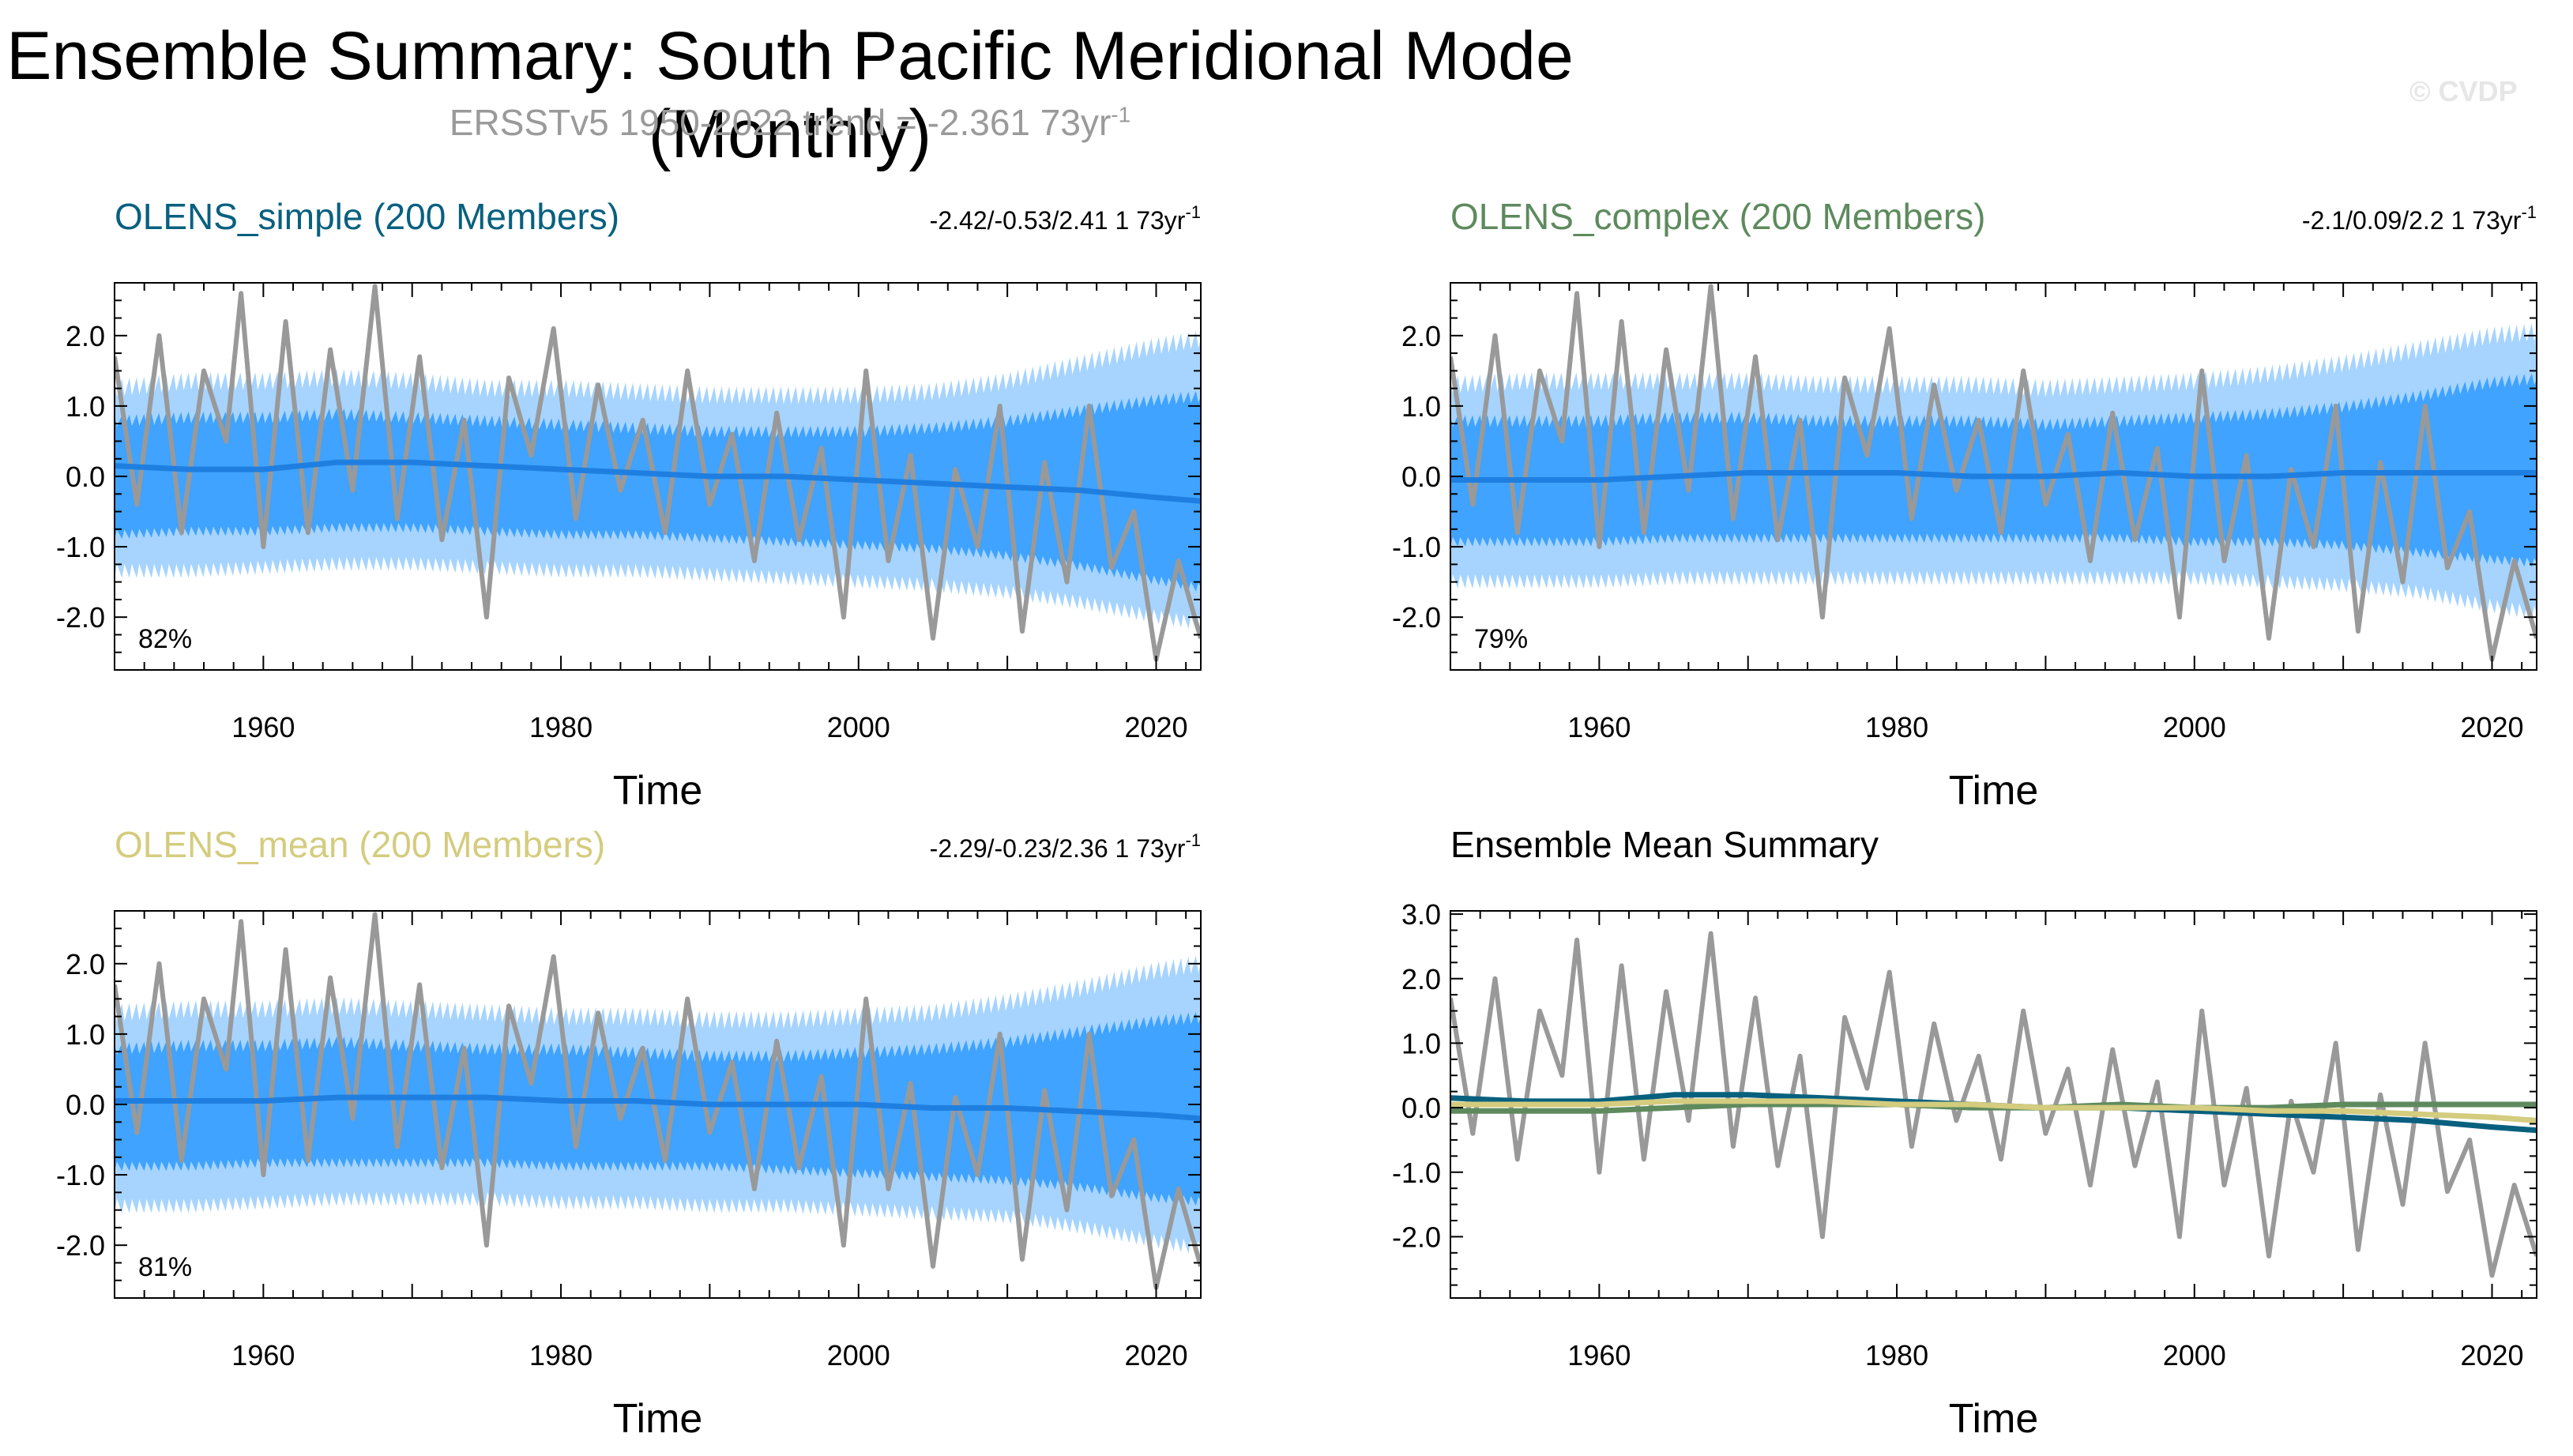 The width and height of the screenshot is (2573, 1456). What do you see at coordinates (2419, 218) in the screenshot?
I see `panel-trend-text: -2.1/0.09/2.2 1 73yr-1` at bounding box center [2419, 218].